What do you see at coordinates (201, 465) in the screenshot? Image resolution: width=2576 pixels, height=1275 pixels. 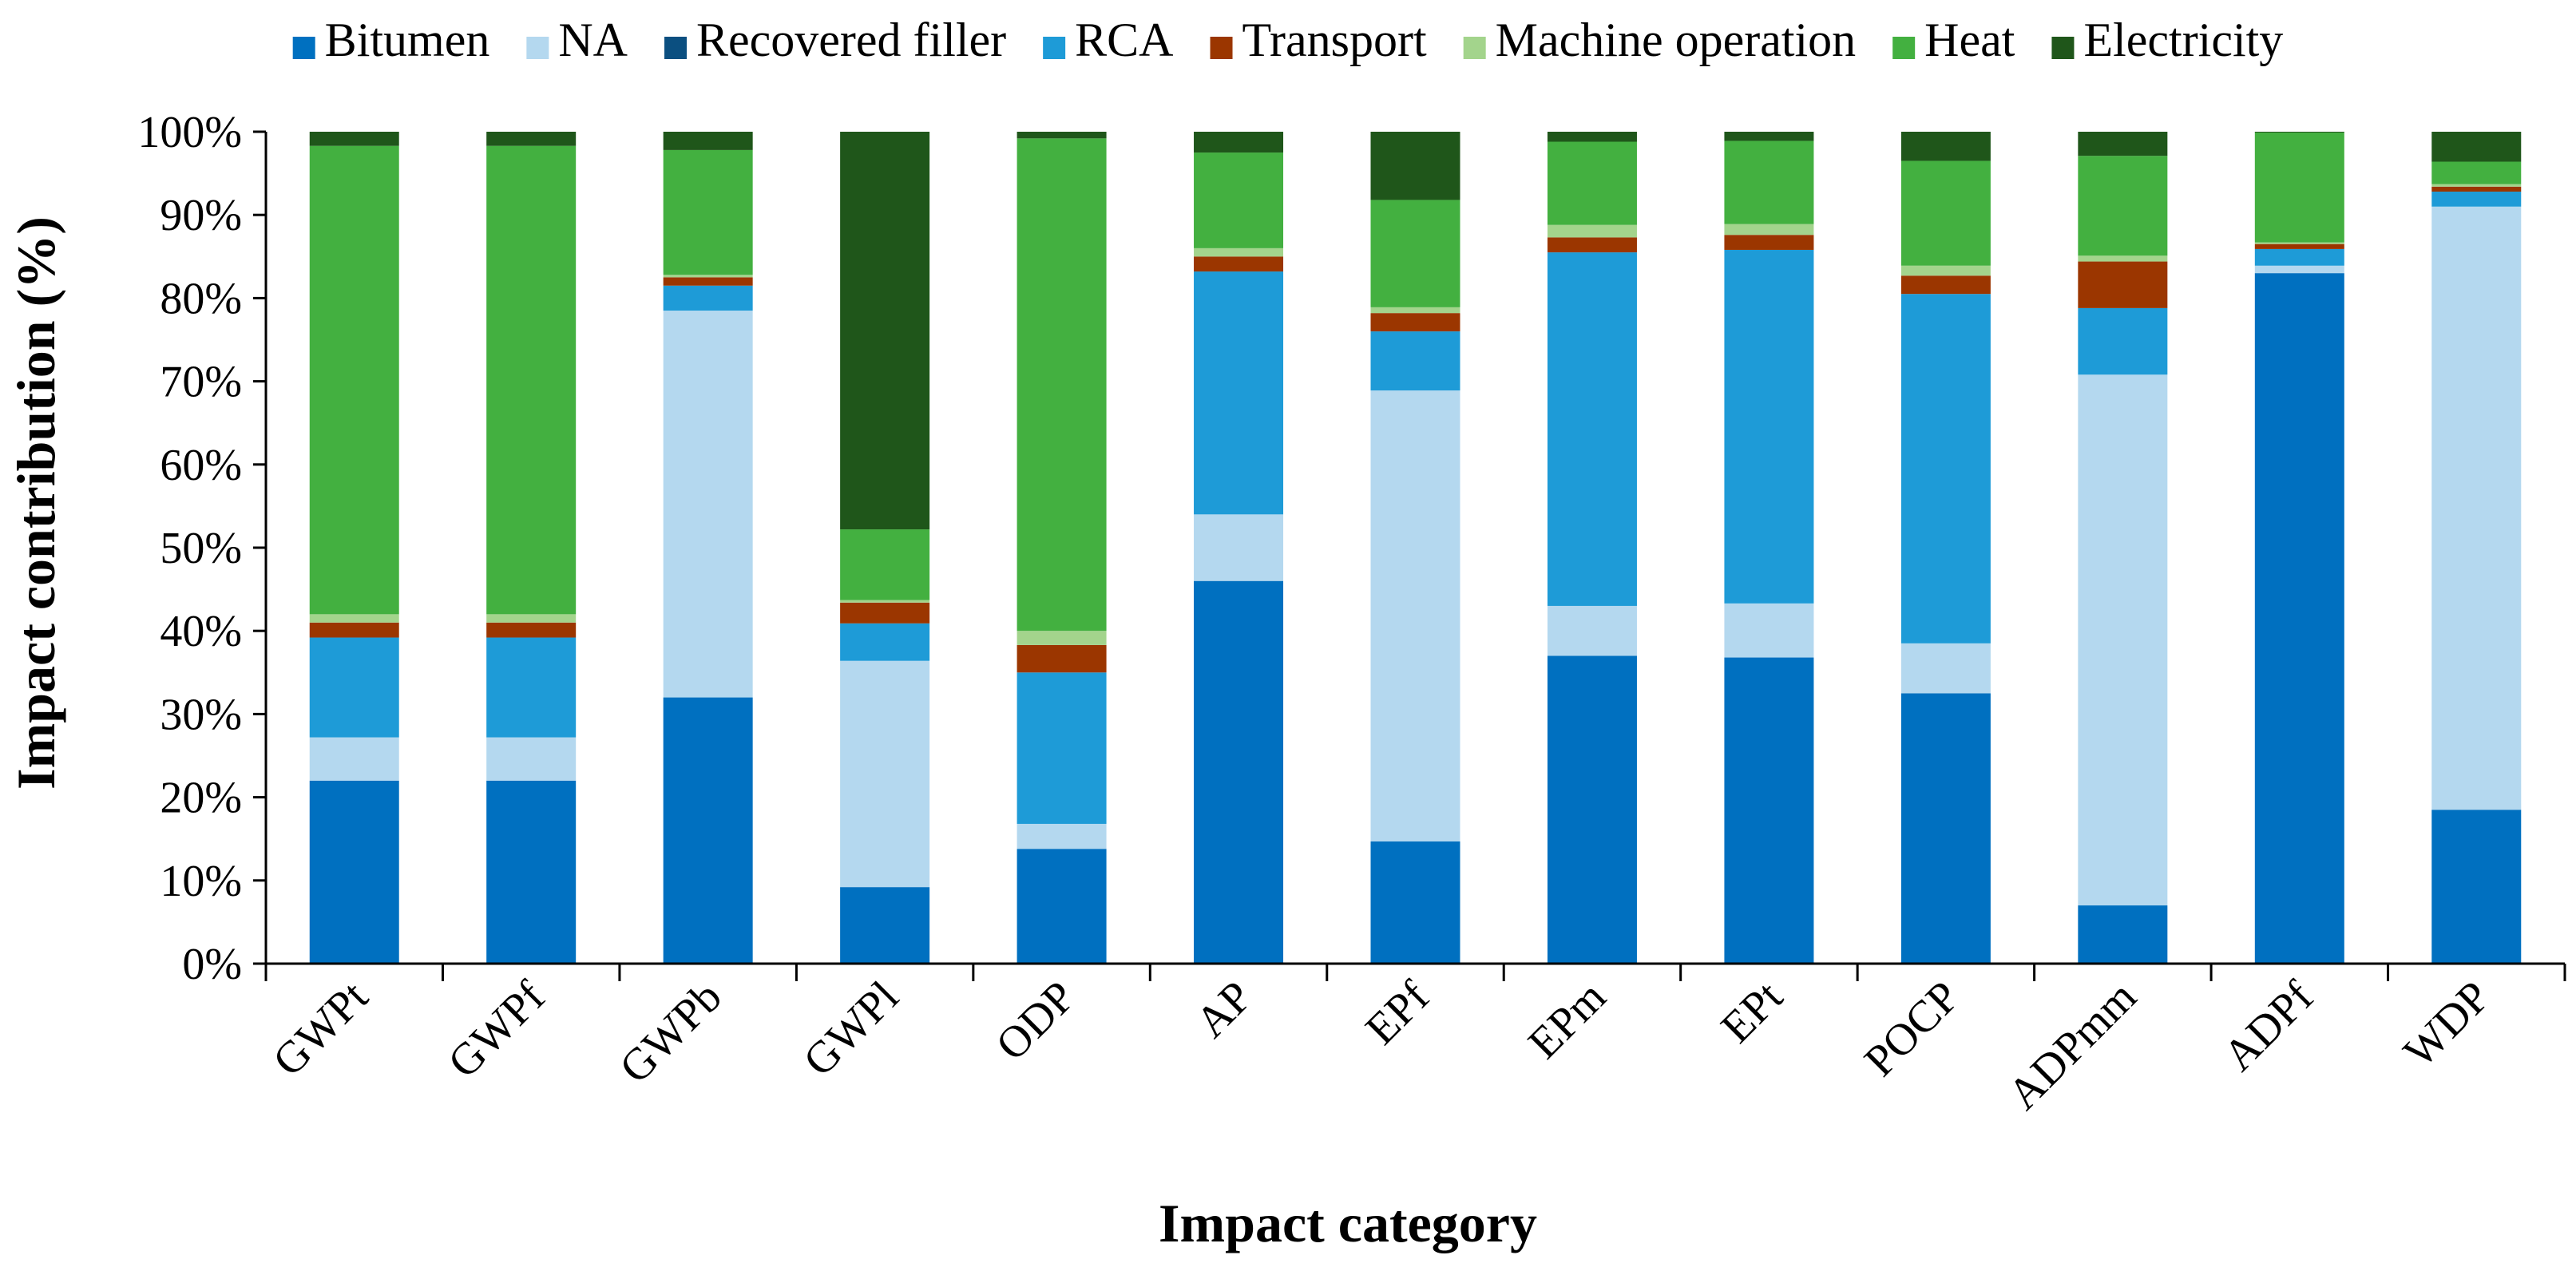 I see `y-tick-label: 60%` at bounding box center [201, 465].